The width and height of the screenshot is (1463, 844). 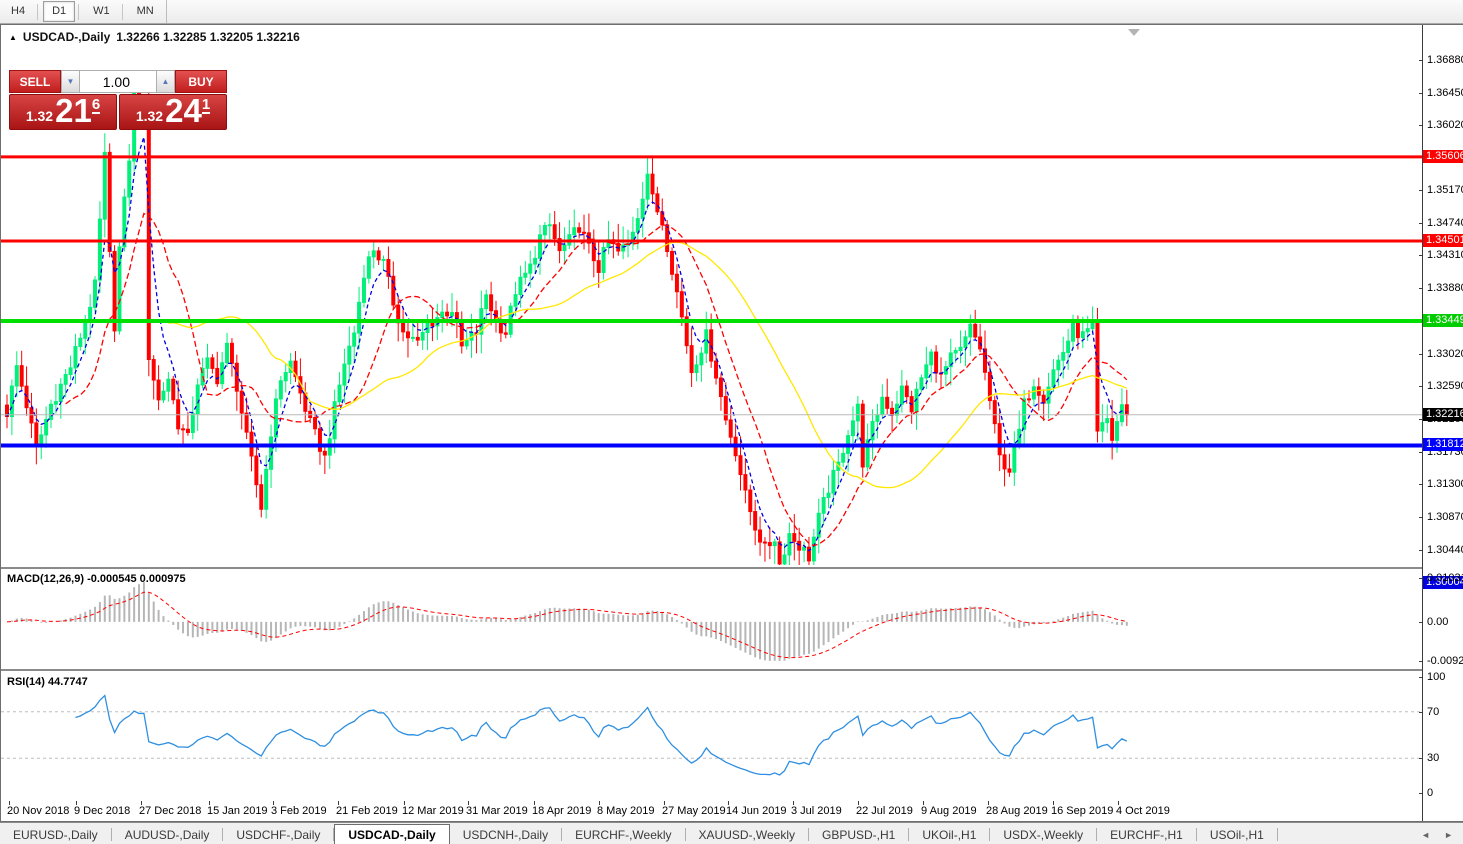 I want to click on timeframe-button-mn: MN, so click(x=145, y=11).